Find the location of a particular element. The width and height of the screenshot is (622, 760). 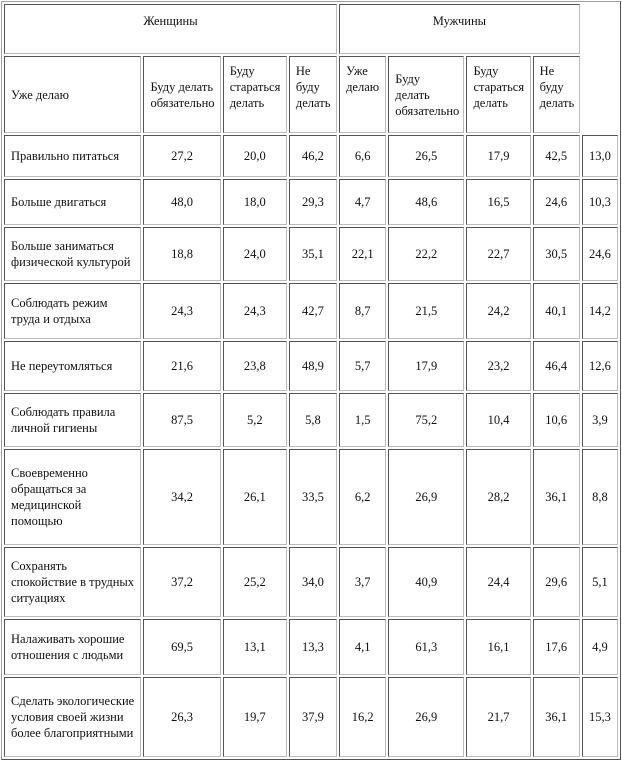

row-label: Больше двигаться is located at coordinates (73, 202).